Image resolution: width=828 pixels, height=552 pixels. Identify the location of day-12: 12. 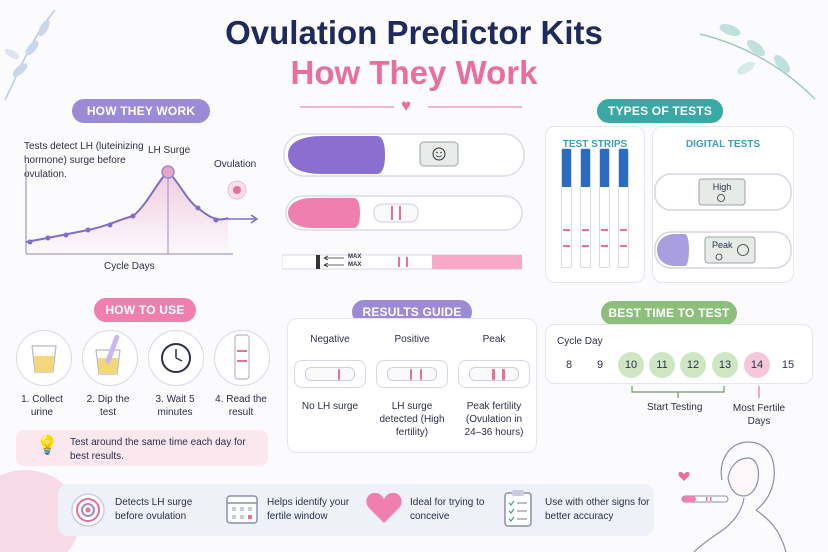
(693, 365).